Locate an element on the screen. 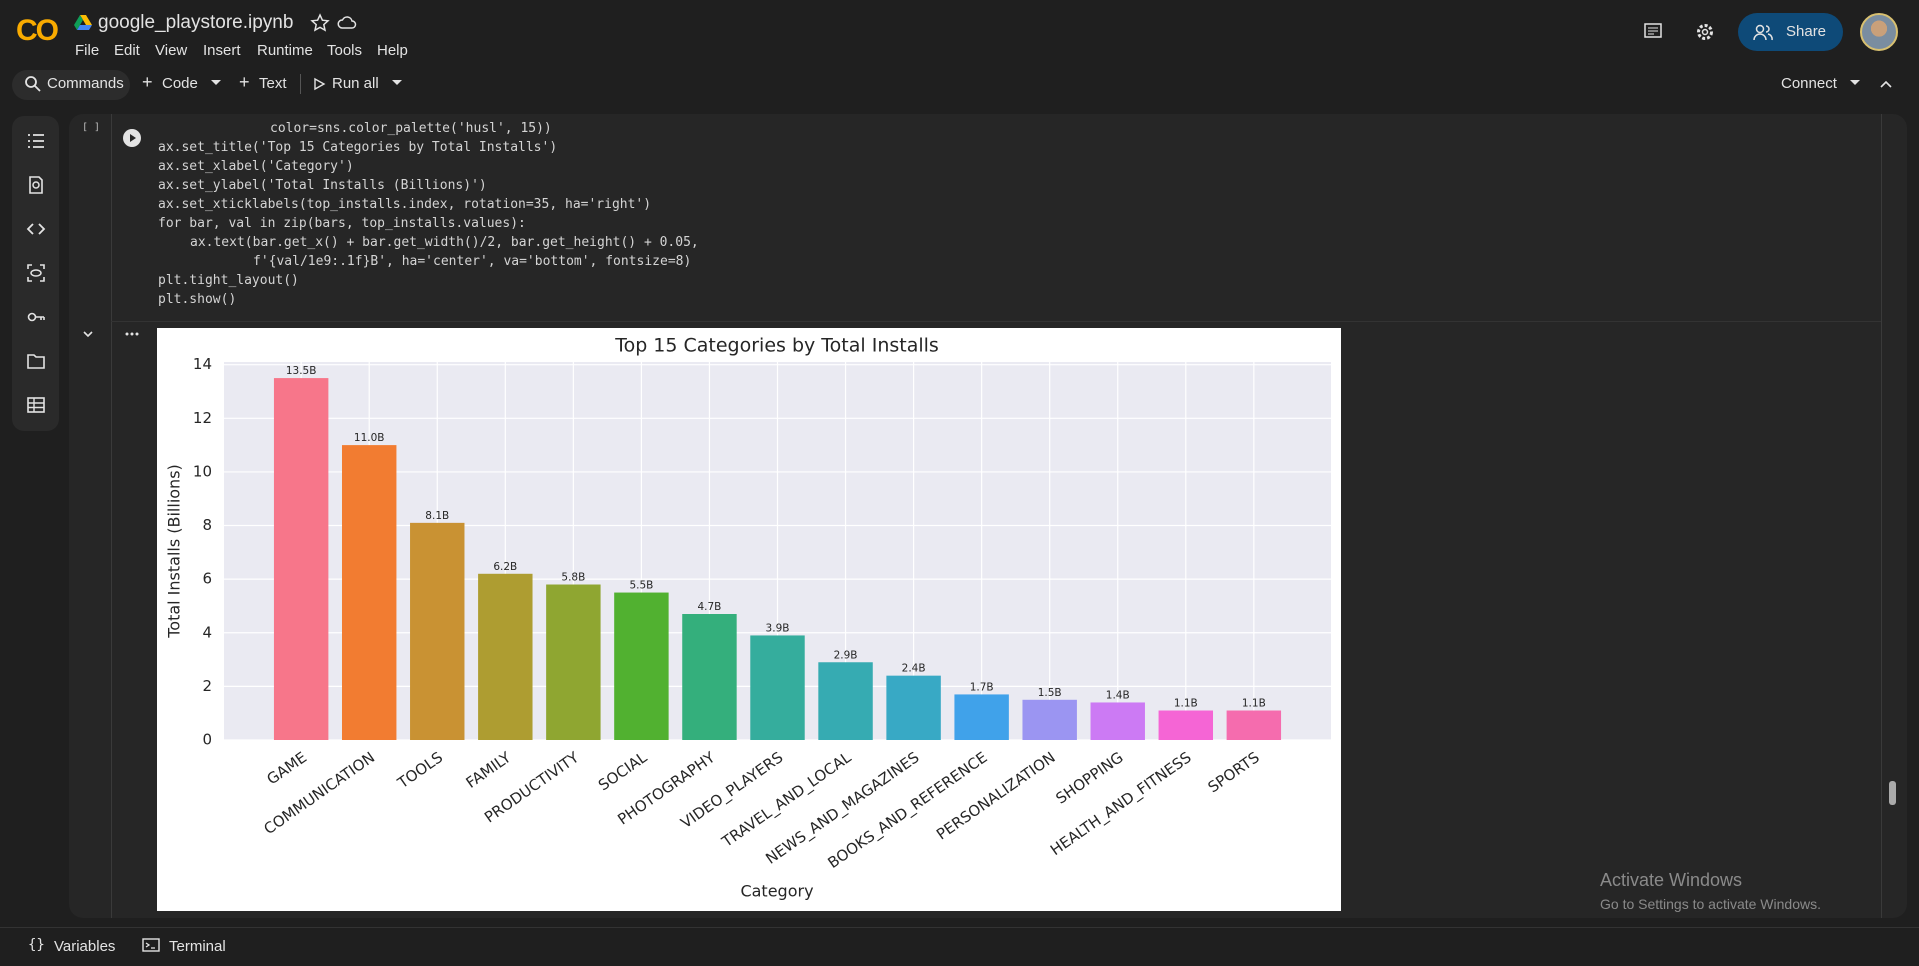  value-label: 5.5B is located at coordinates (641, 586).